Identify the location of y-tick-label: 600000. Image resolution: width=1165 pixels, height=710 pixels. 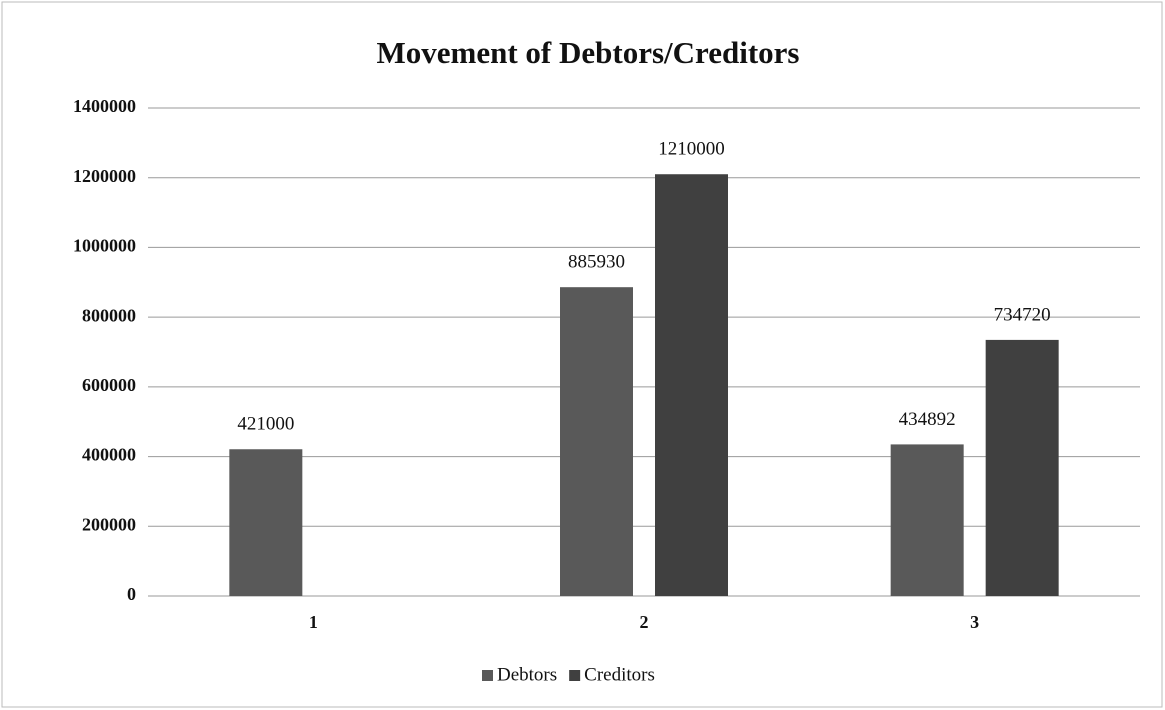
(109, 385).